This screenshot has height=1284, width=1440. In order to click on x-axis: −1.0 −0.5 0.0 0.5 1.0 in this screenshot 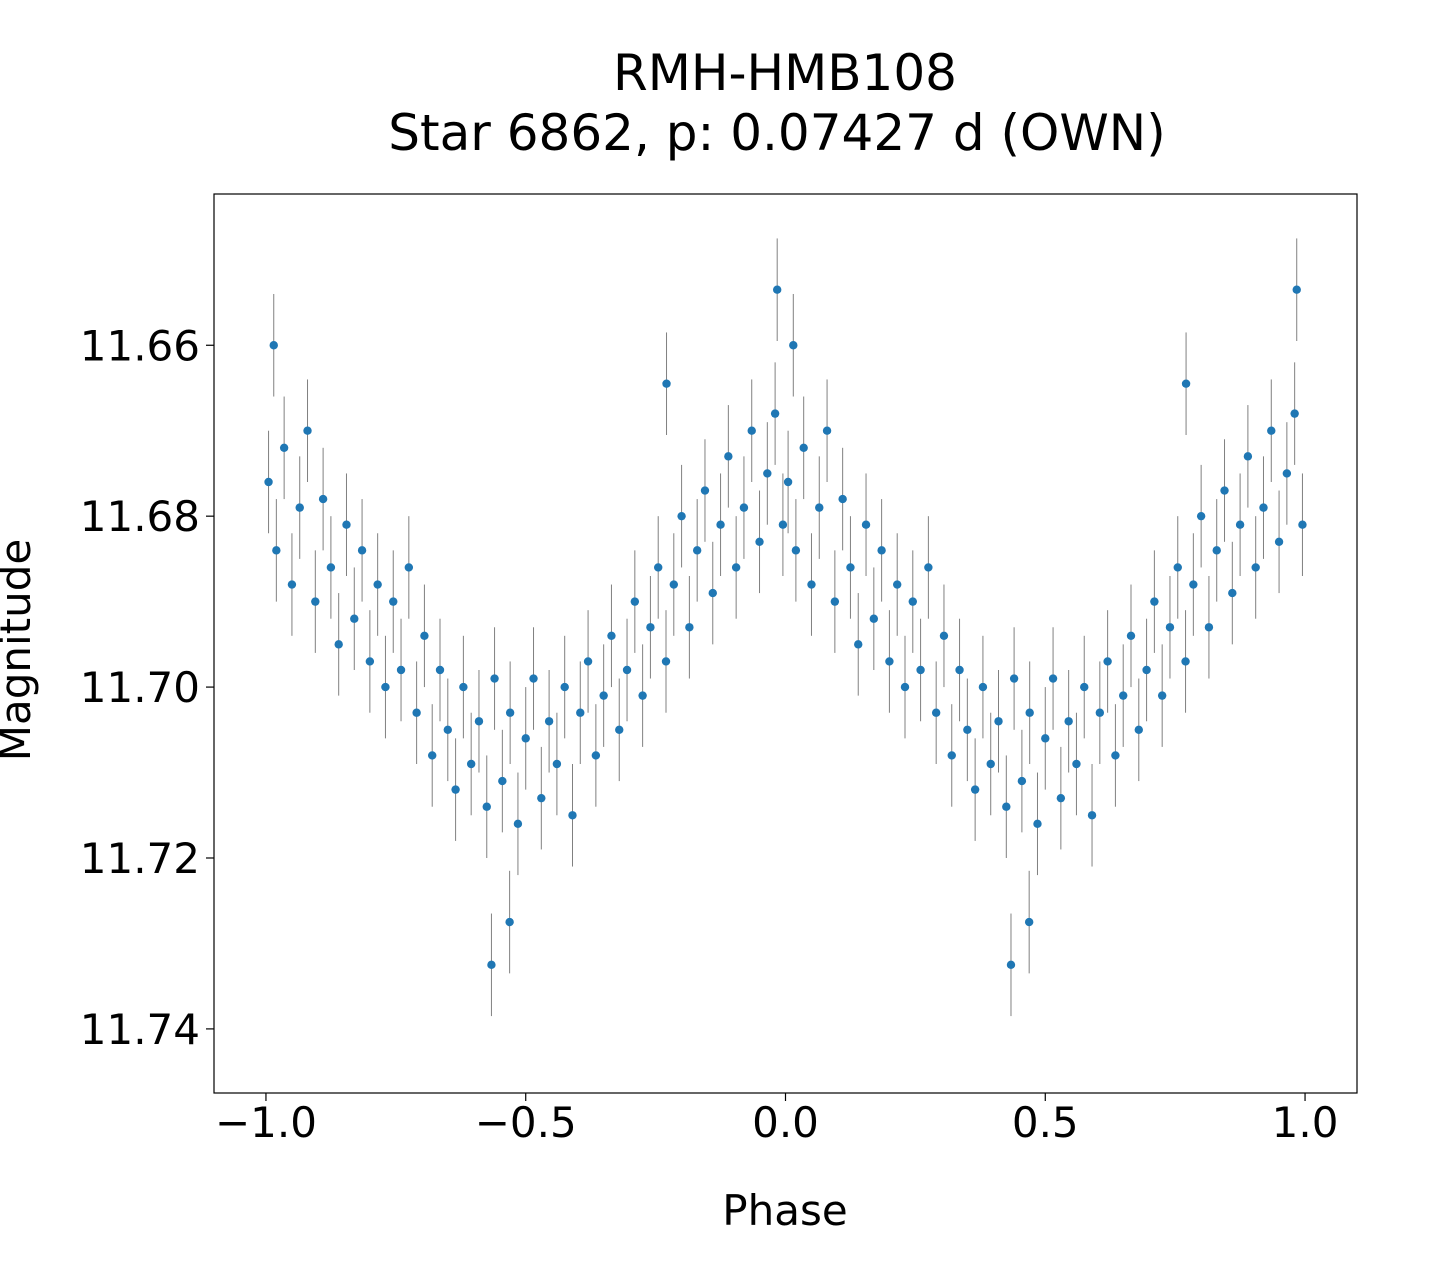, I will do `click(776, 1120)`.